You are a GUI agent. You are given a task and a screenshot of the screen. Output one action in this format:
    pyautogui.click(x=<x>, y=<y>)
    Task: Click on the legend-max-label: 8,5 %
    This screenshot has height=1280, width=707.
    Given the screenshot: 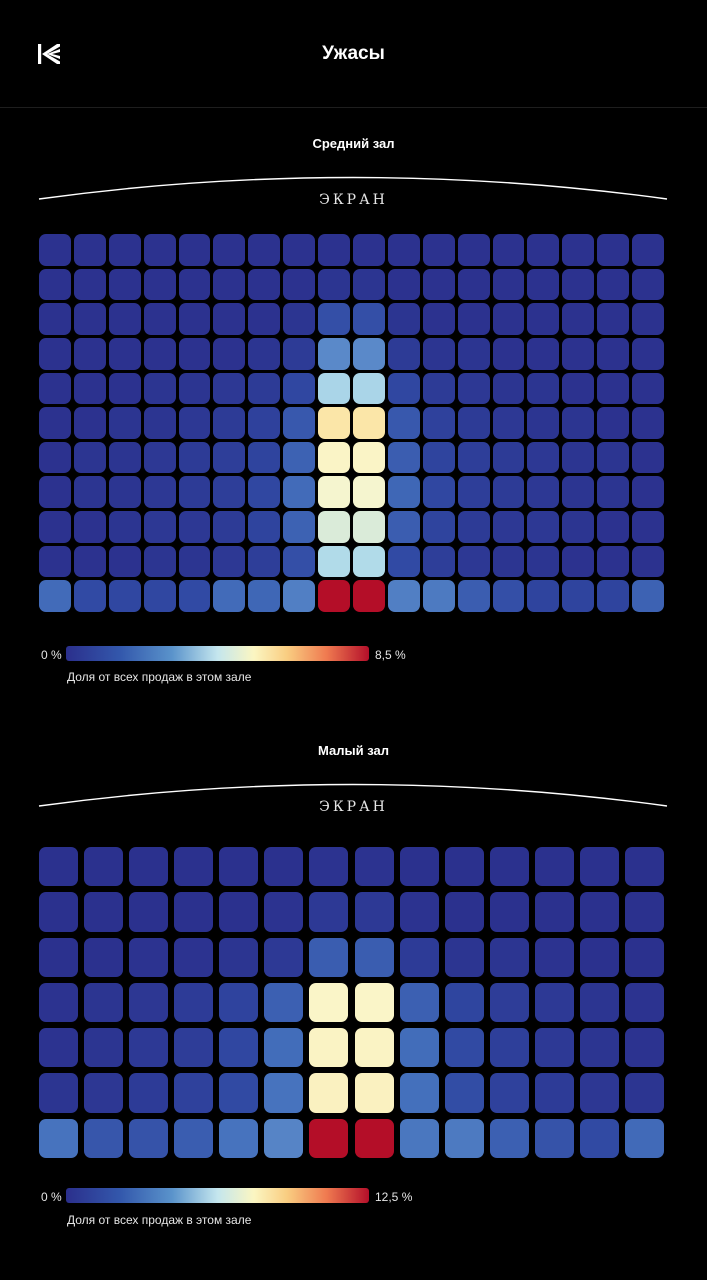 What is the action you would take?
    pyautogui.click(x=390, y=655)
    